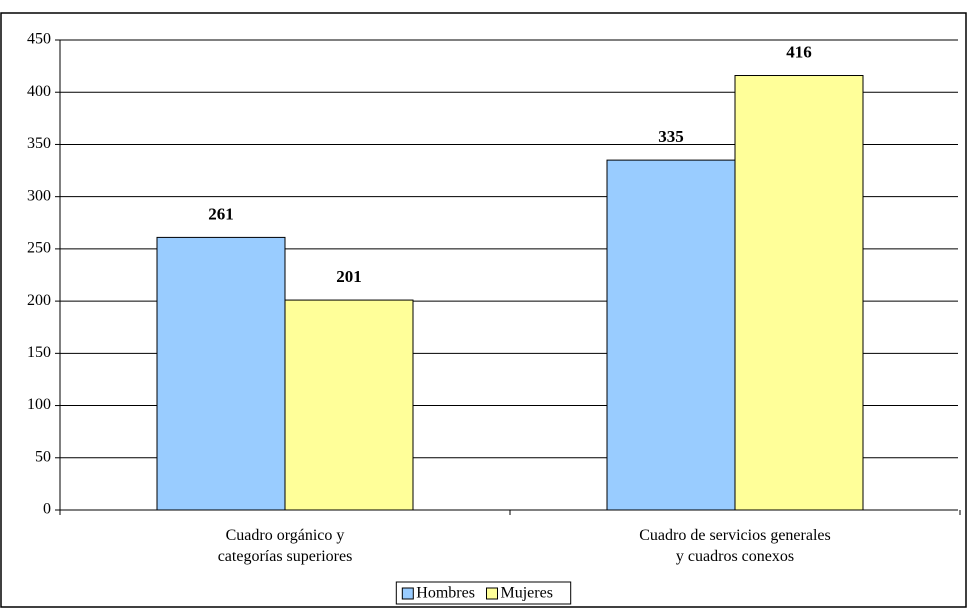 This screenshot has height=608, width=967. What do you see at coordinates (799, 51) in the screenshot?
I see `data-label: 416` at bounding box center [799, 51].